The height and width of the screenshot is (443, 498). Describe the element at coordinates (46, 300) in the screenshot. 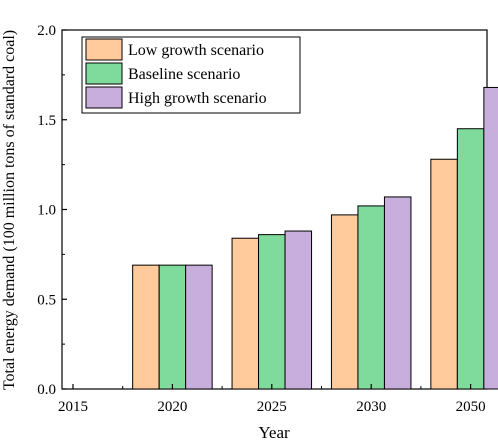

I see `y-tick-label: 0.5` at that location.